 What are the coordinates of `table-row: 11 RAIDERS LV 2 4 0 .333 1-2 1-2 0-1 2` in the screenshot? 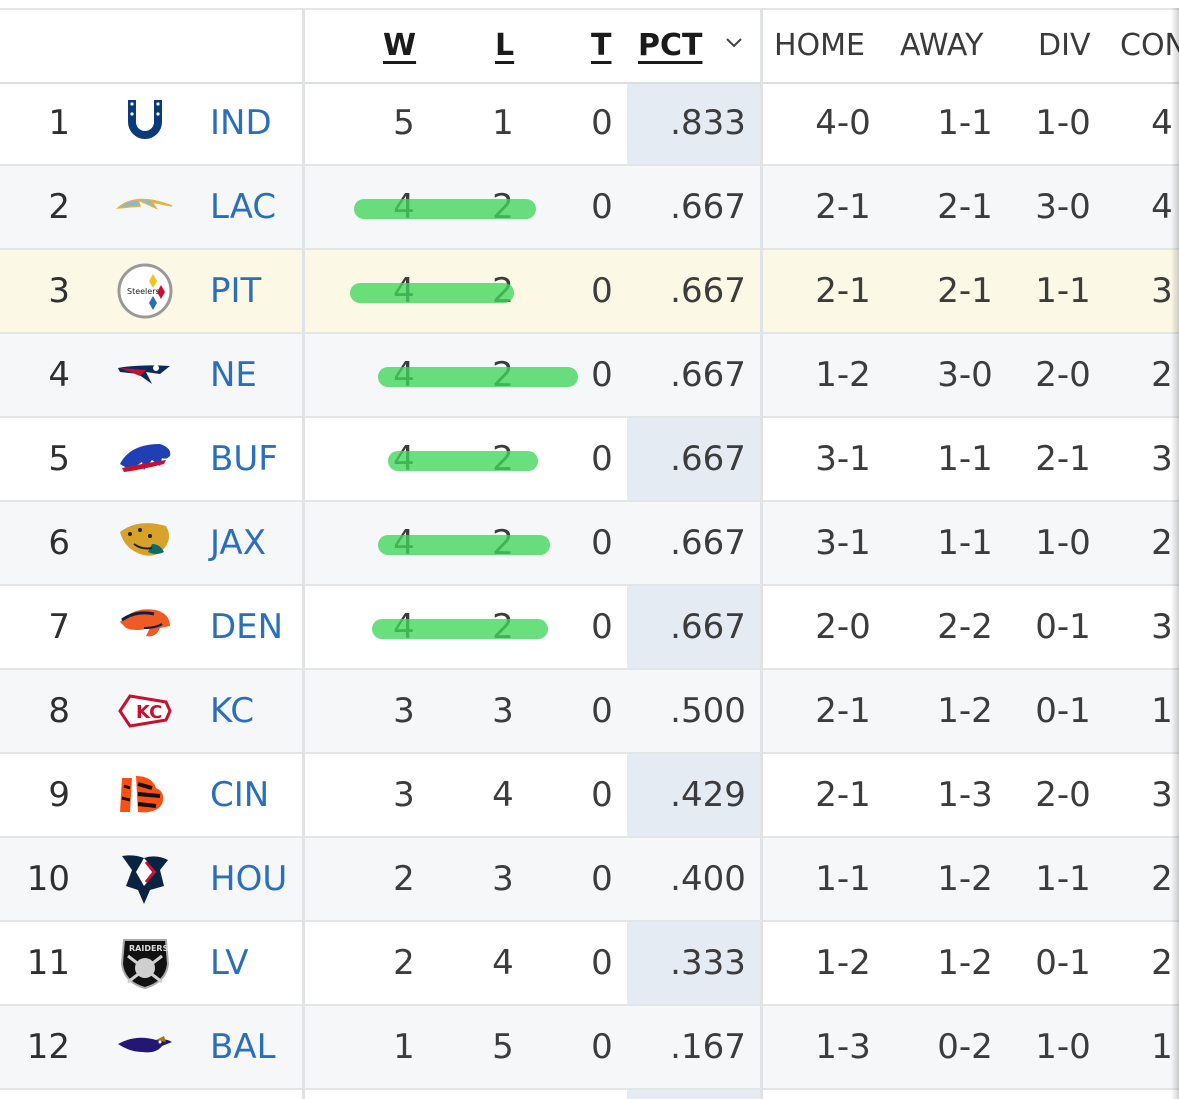 It's located at (589, 964).